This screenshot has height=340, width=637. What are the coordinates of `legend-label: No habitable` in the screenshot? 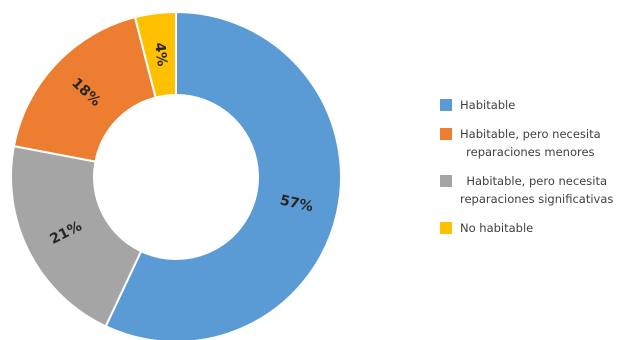 It's located at (497, 228).